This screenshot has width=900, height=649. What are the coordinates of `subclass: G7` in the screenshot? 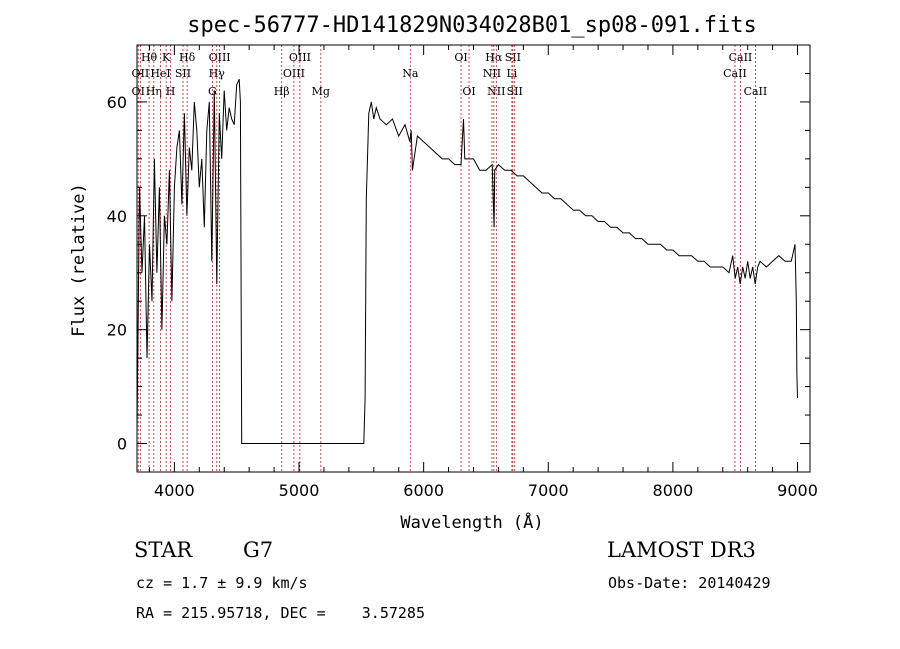 It's located at (258, 550).